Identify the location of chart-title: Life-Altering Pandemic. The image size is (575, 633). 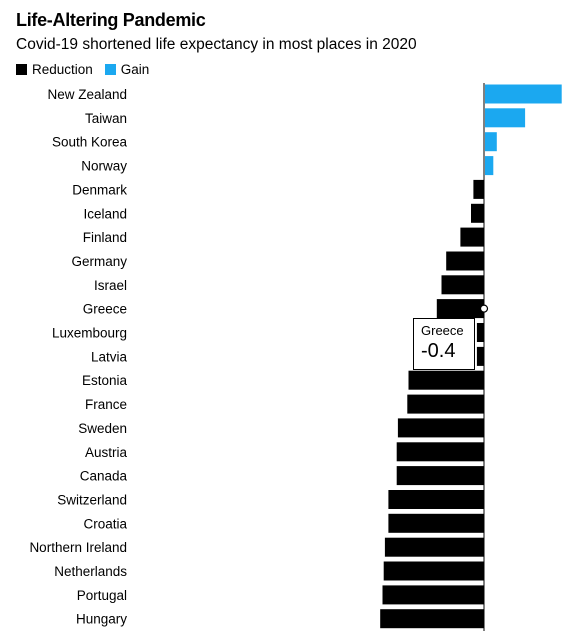
(111, 20).